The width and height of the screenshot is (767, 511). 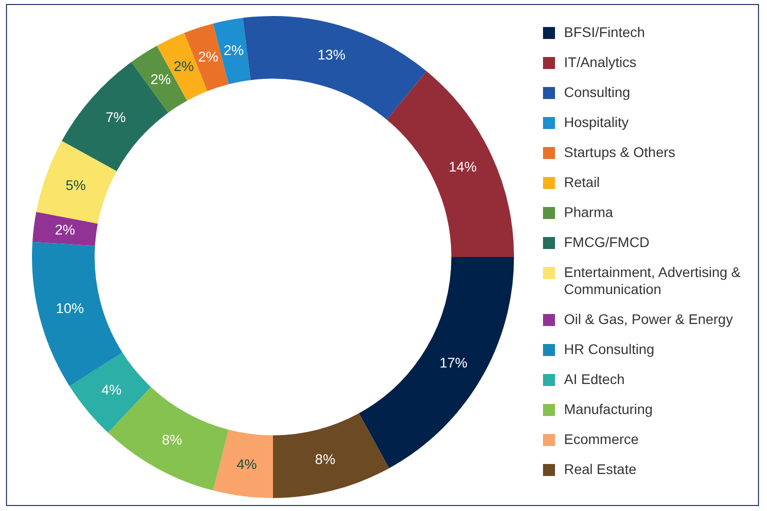 What do you see at coordinates (116, 117) in the screenshot?
I see `data-label: 7%` at bounding box center [116, 117].